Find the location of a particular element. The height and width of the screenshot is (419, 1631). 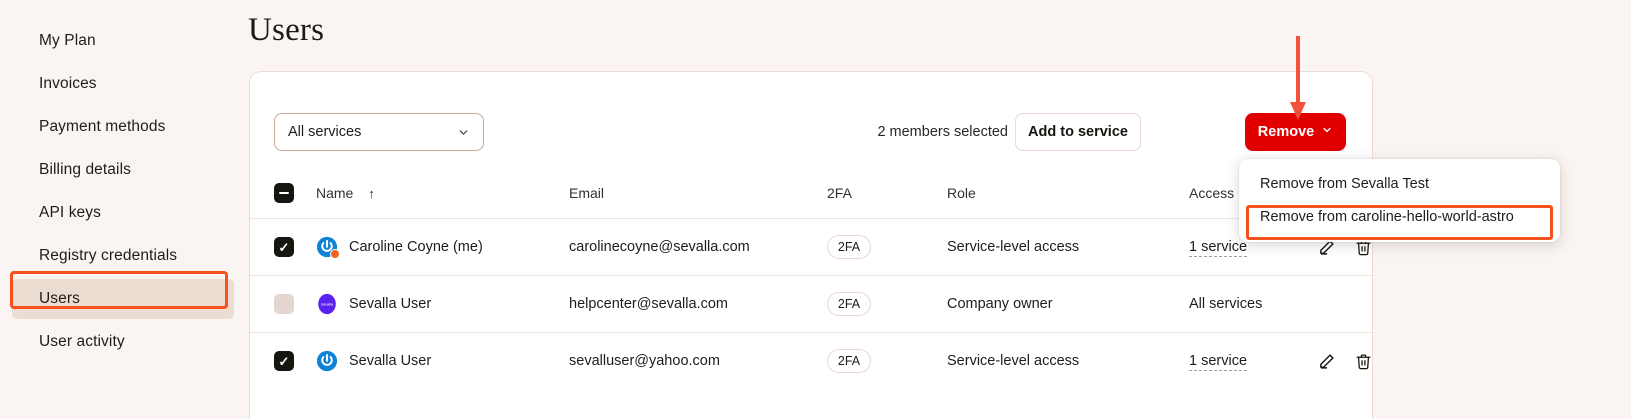

sidebar-item-label: API keys is located at coordinates (70, 212).